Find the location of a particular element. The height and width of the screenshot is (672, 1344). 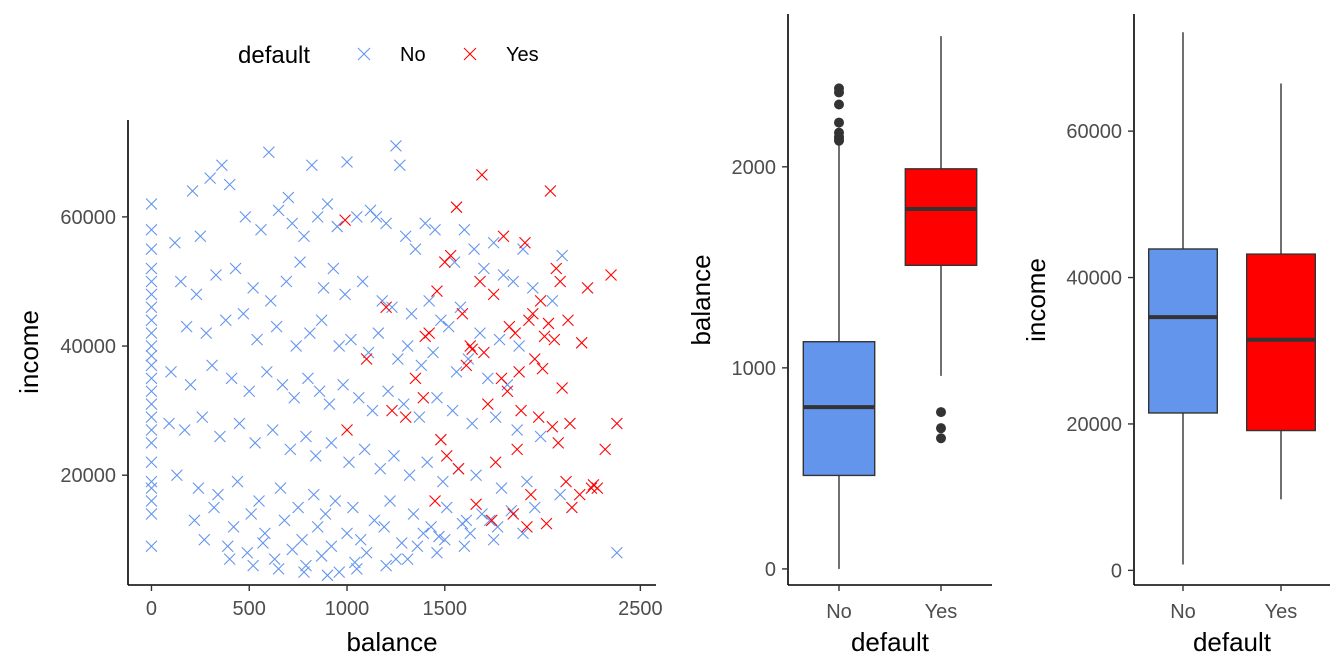

legend-label-yes: Yes is located at coordinates (522, 55).